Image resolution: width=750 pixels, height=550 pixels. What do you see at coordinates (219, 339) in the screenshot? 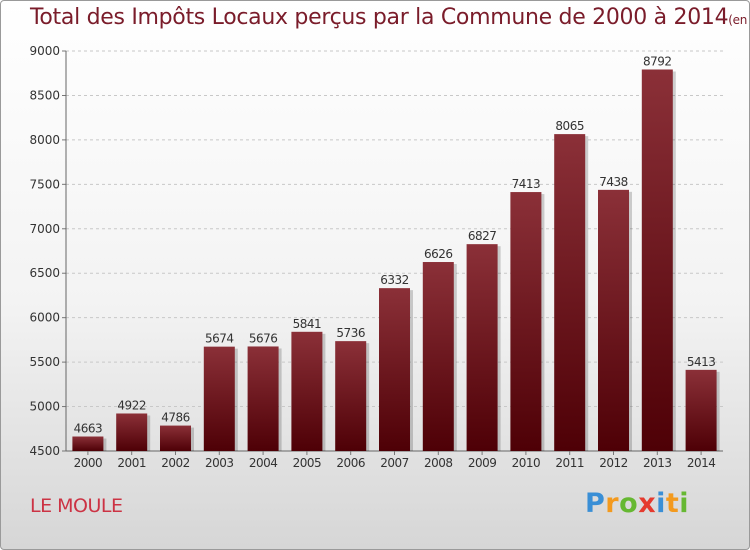
I see `bar-value-label: 5674` at bounding box center [219, 339].